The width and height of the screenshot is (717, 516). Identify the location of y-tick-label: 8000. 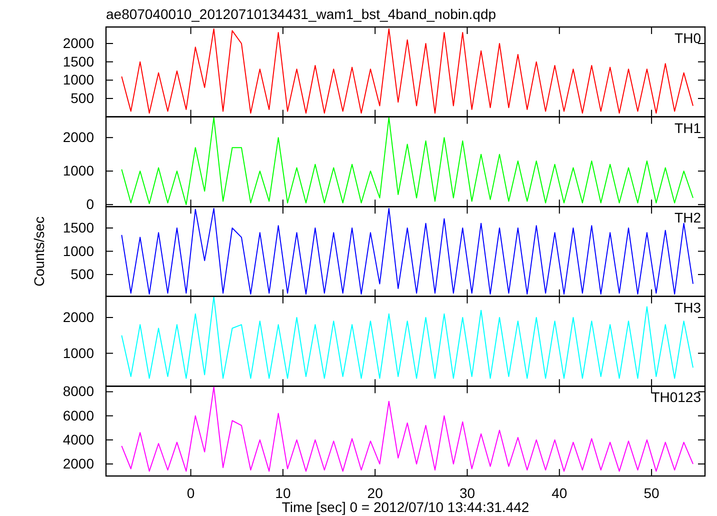
(78, 391).